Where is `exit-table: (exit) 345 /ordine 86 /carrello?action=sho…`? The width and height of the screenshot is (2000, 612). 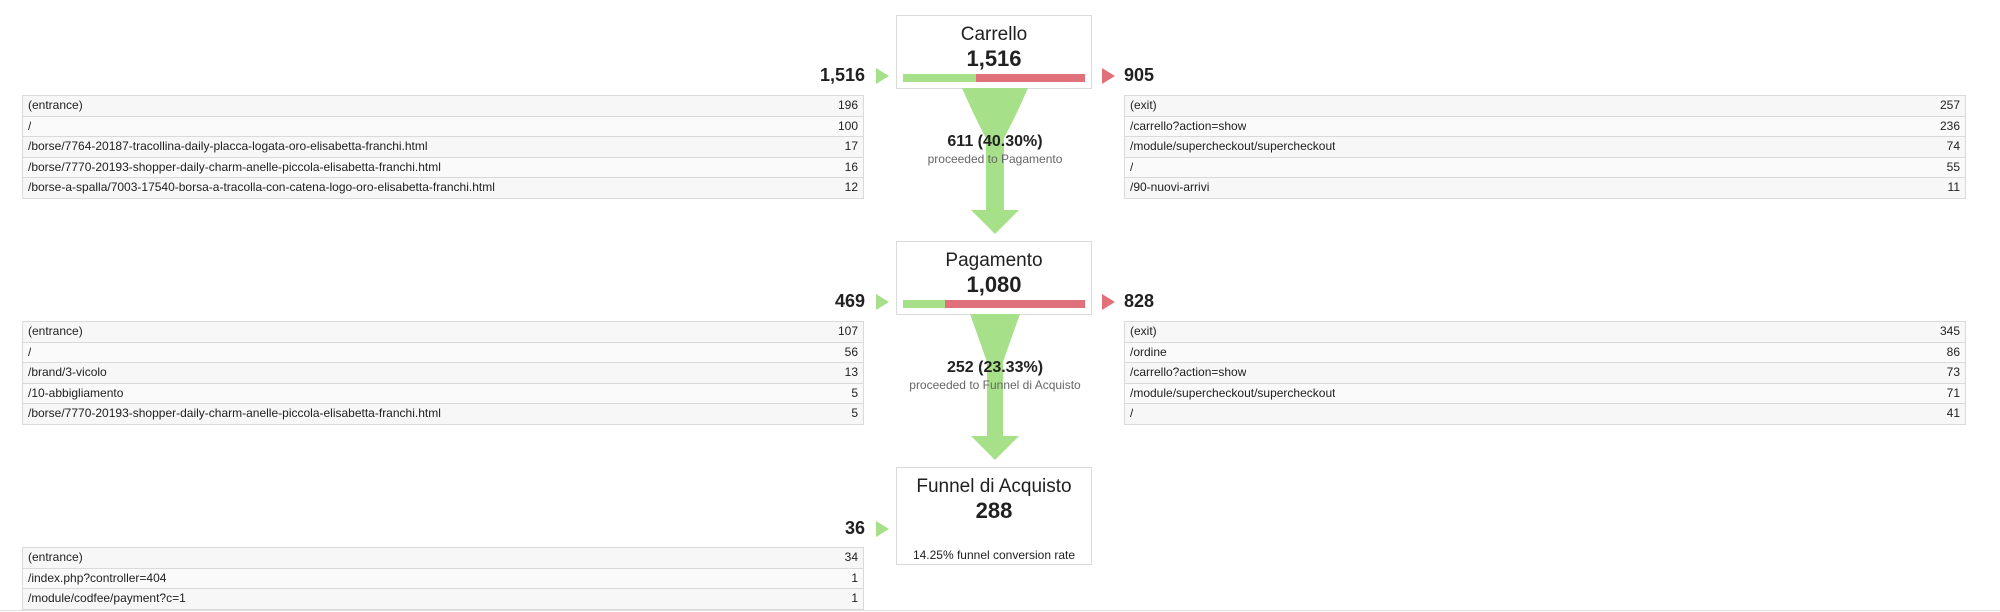
exit-table: (exit) 345 /ordine 86 /carrello?action=sho… is located at coordinates (1545, 373).